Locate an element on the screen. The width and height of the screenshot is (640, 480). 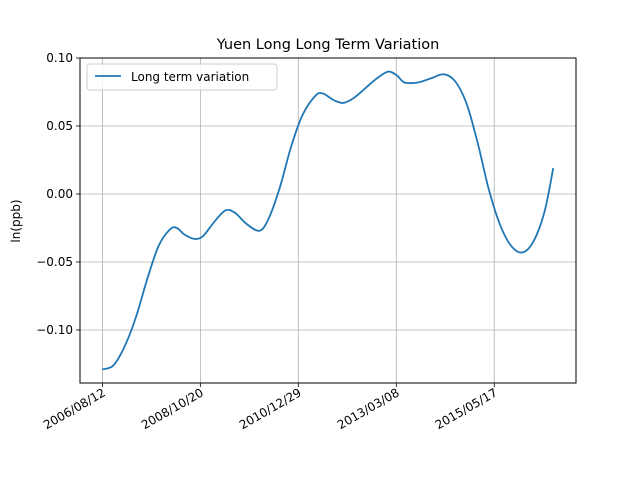
x-tick-label: 2015/05/17 is located at coordinates (466, 408).